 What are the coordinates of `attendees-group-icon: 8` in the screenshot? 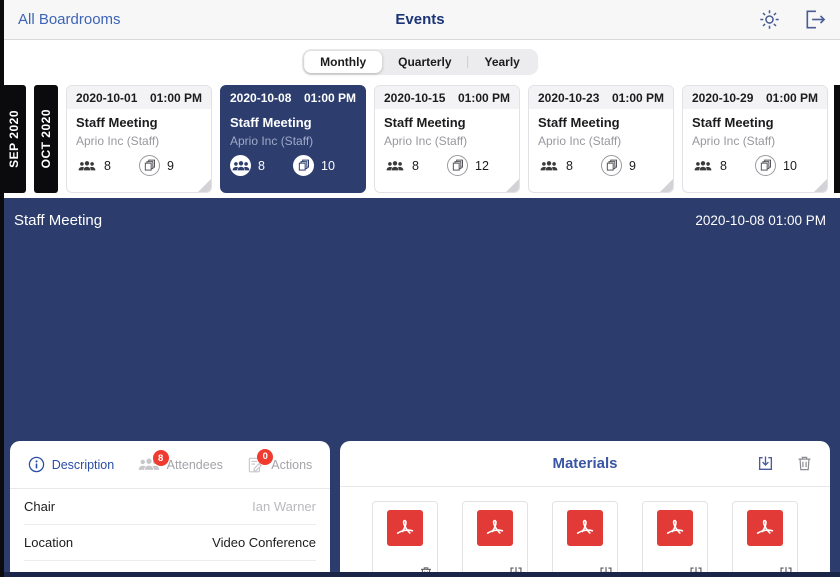 It's located at (153, 461).